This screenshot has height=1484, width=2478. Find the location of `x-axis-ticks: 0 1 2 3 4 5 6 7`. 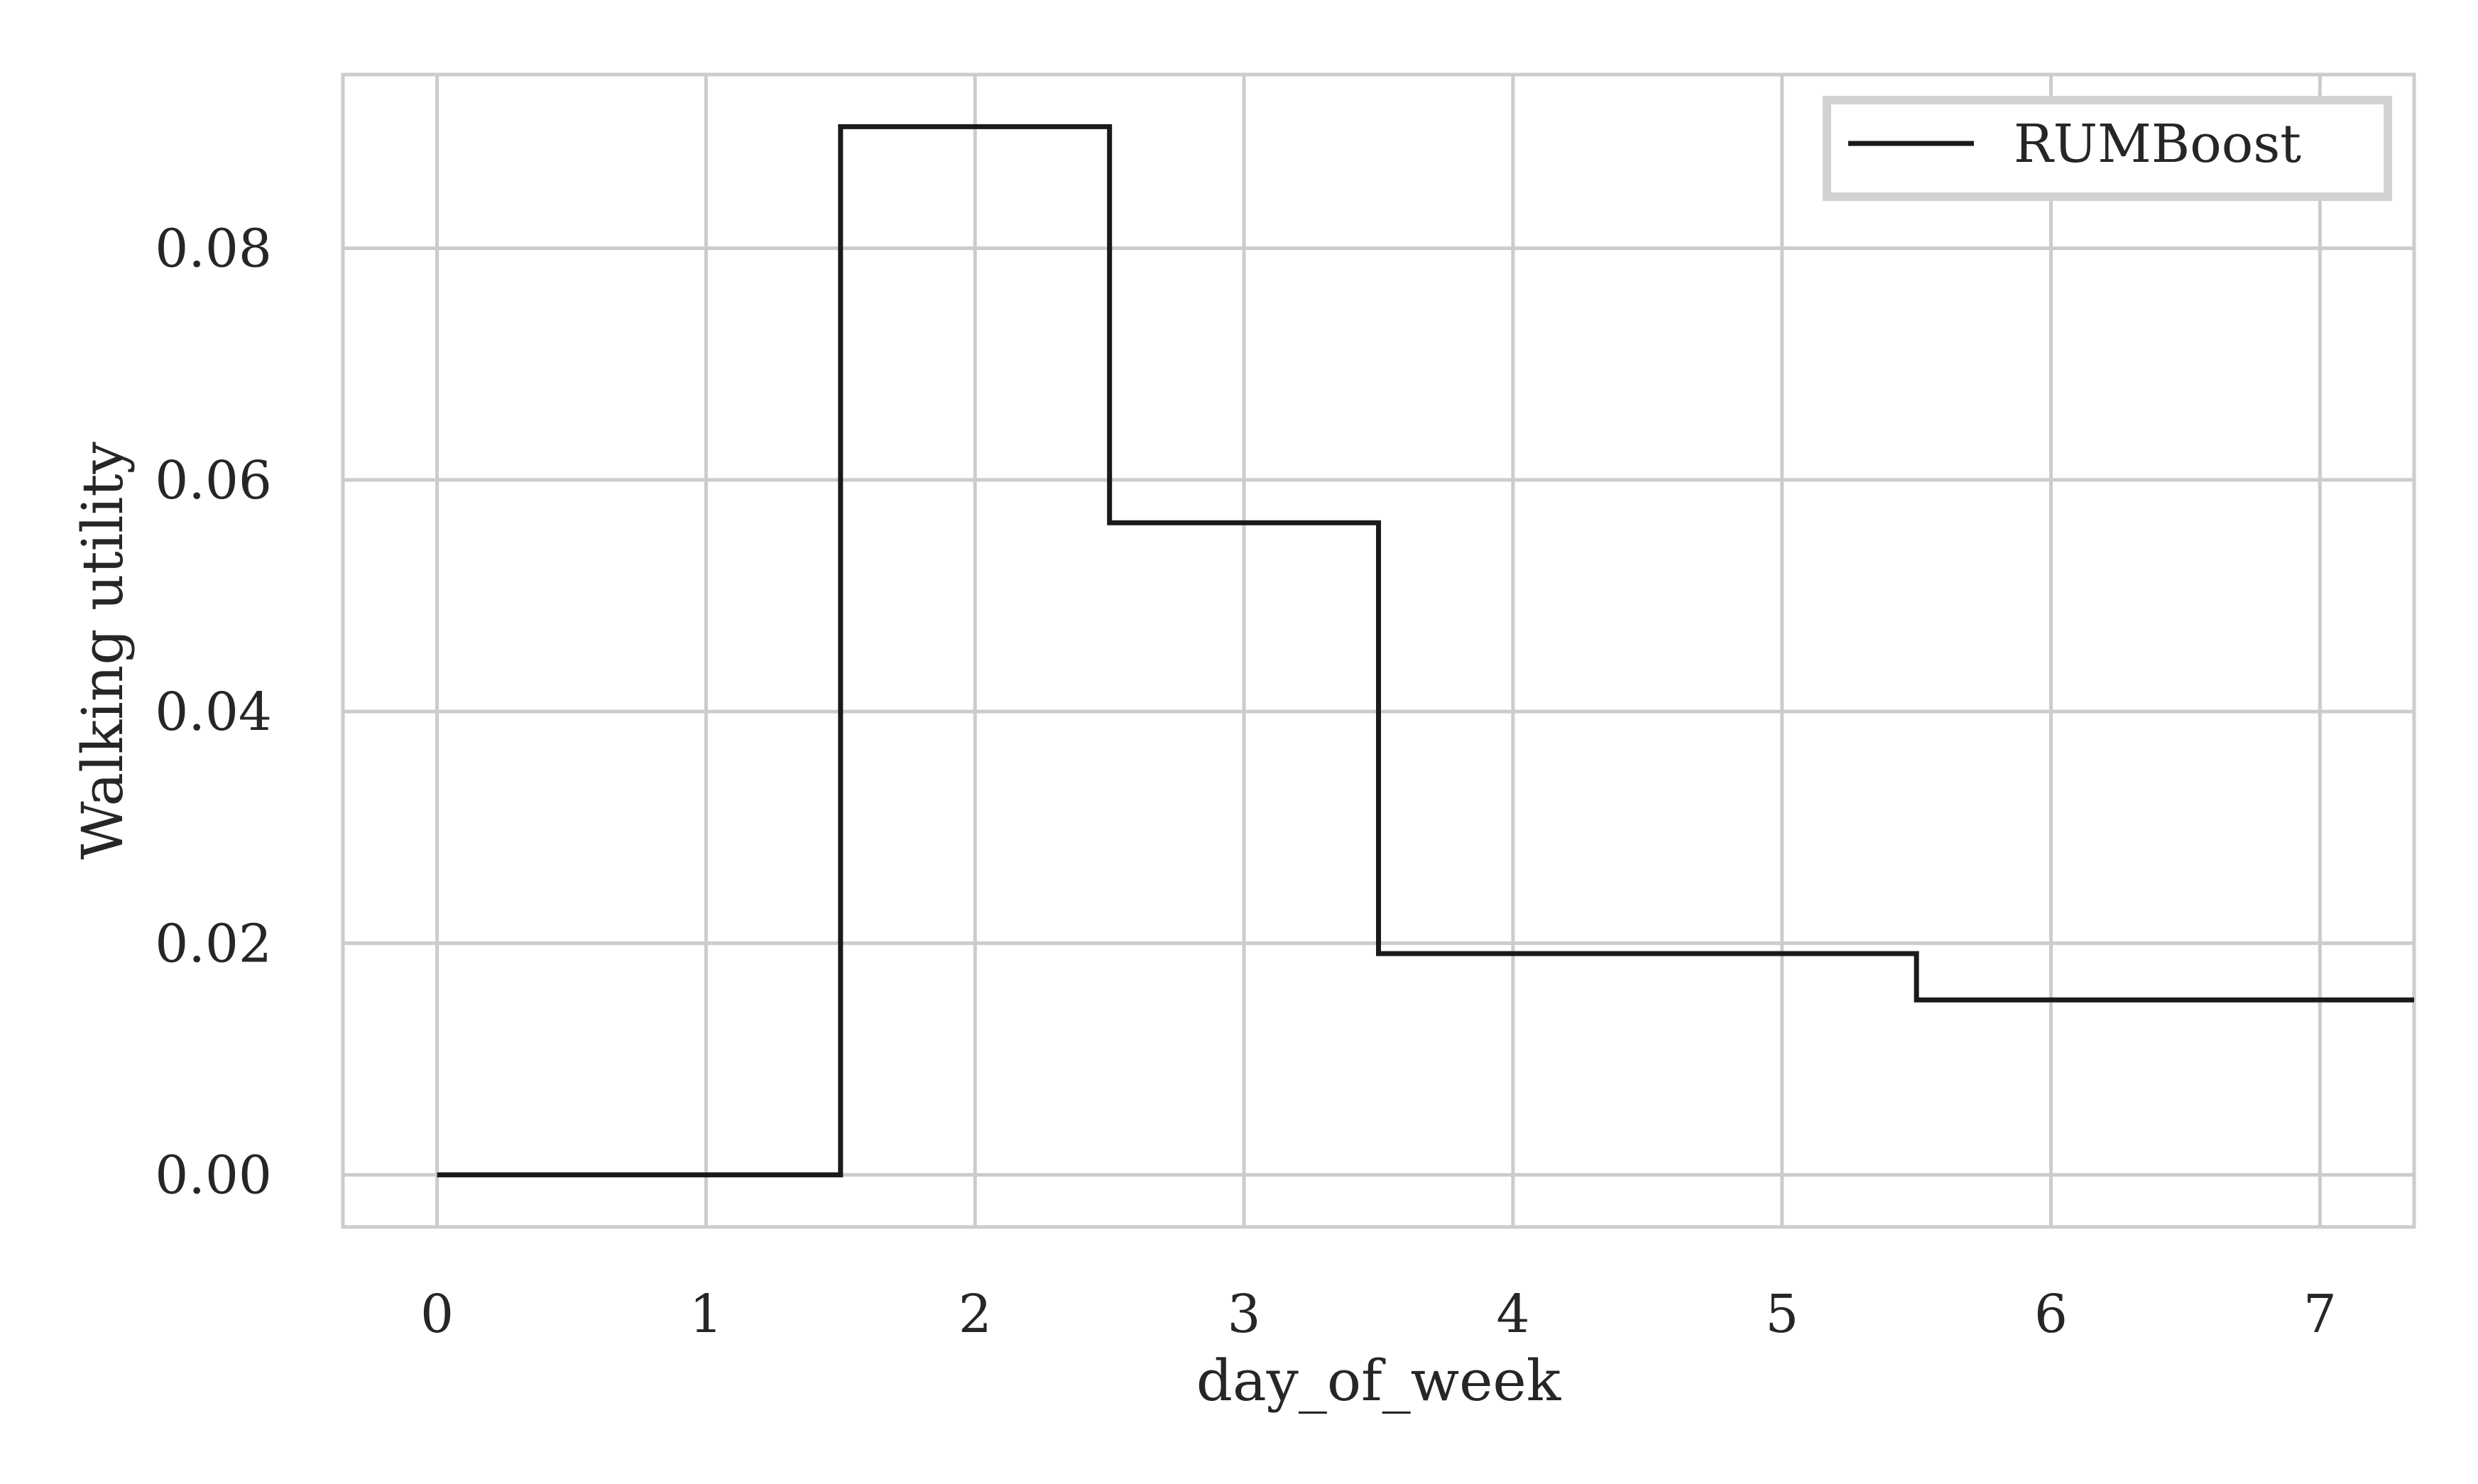

x-axis-ticks: 0 1 2 3 4 5 6 7 is located at coordinates (1379, 1314).